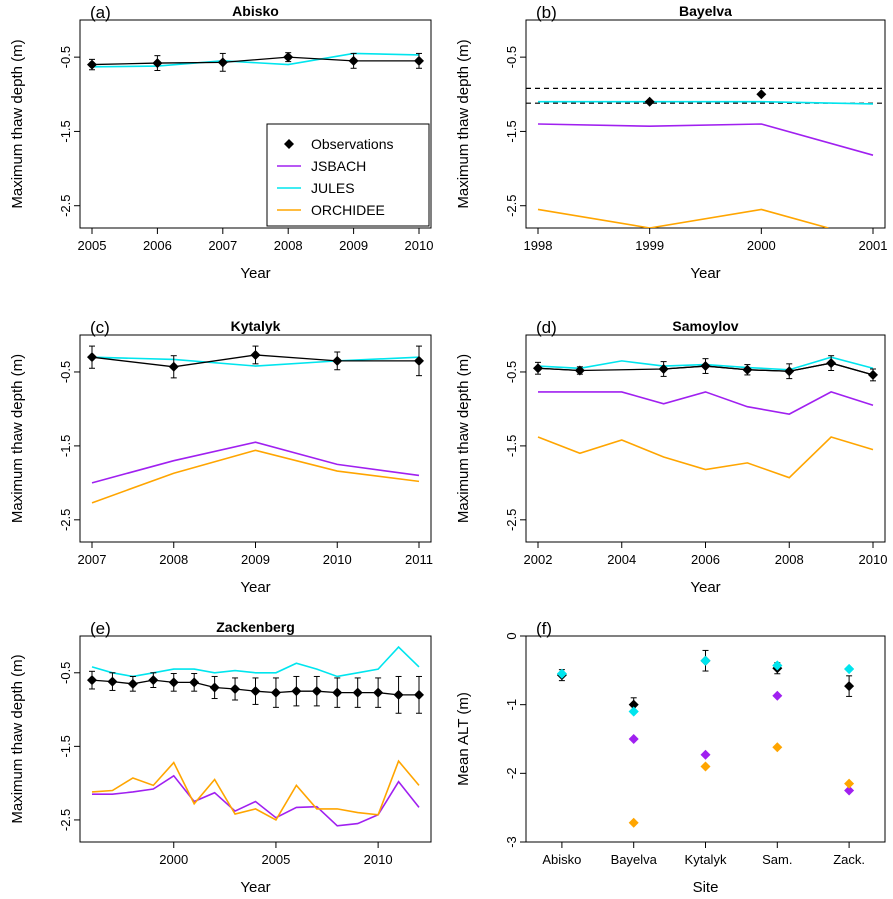  I want to click on panel-label: (c), so click(100, 327).